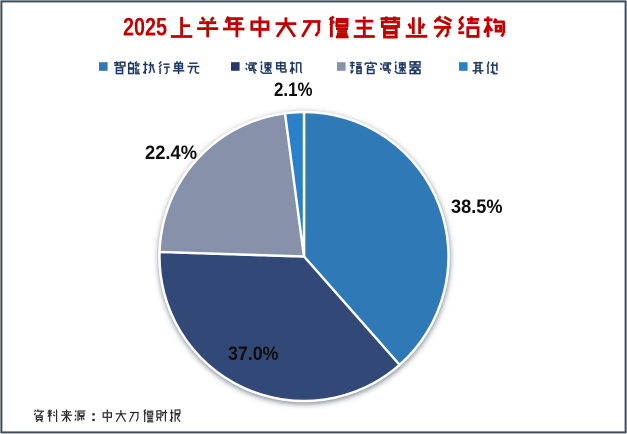 The width and height of the screenshot is (627, 434). Describe the element at coordinates (145, 28) in the screenshot. I see `svg-text: 2025` at that location.